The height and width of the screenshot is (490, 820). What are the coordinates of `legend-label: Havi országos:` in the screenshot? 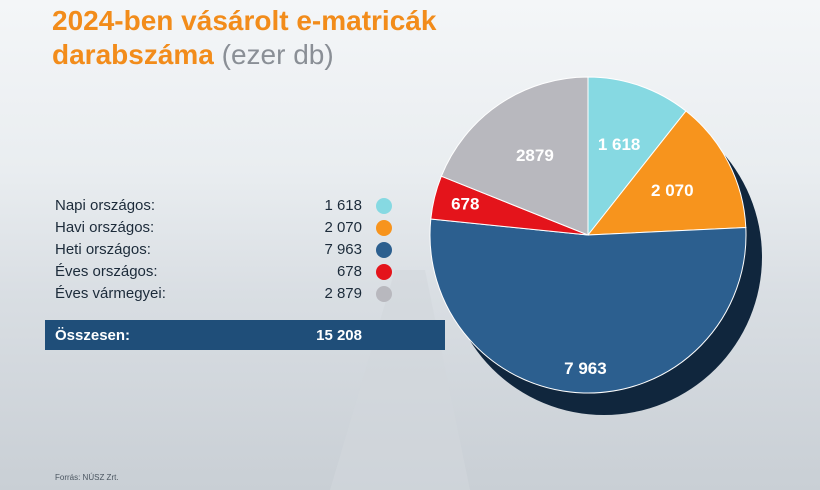 It's located at (104, 227).